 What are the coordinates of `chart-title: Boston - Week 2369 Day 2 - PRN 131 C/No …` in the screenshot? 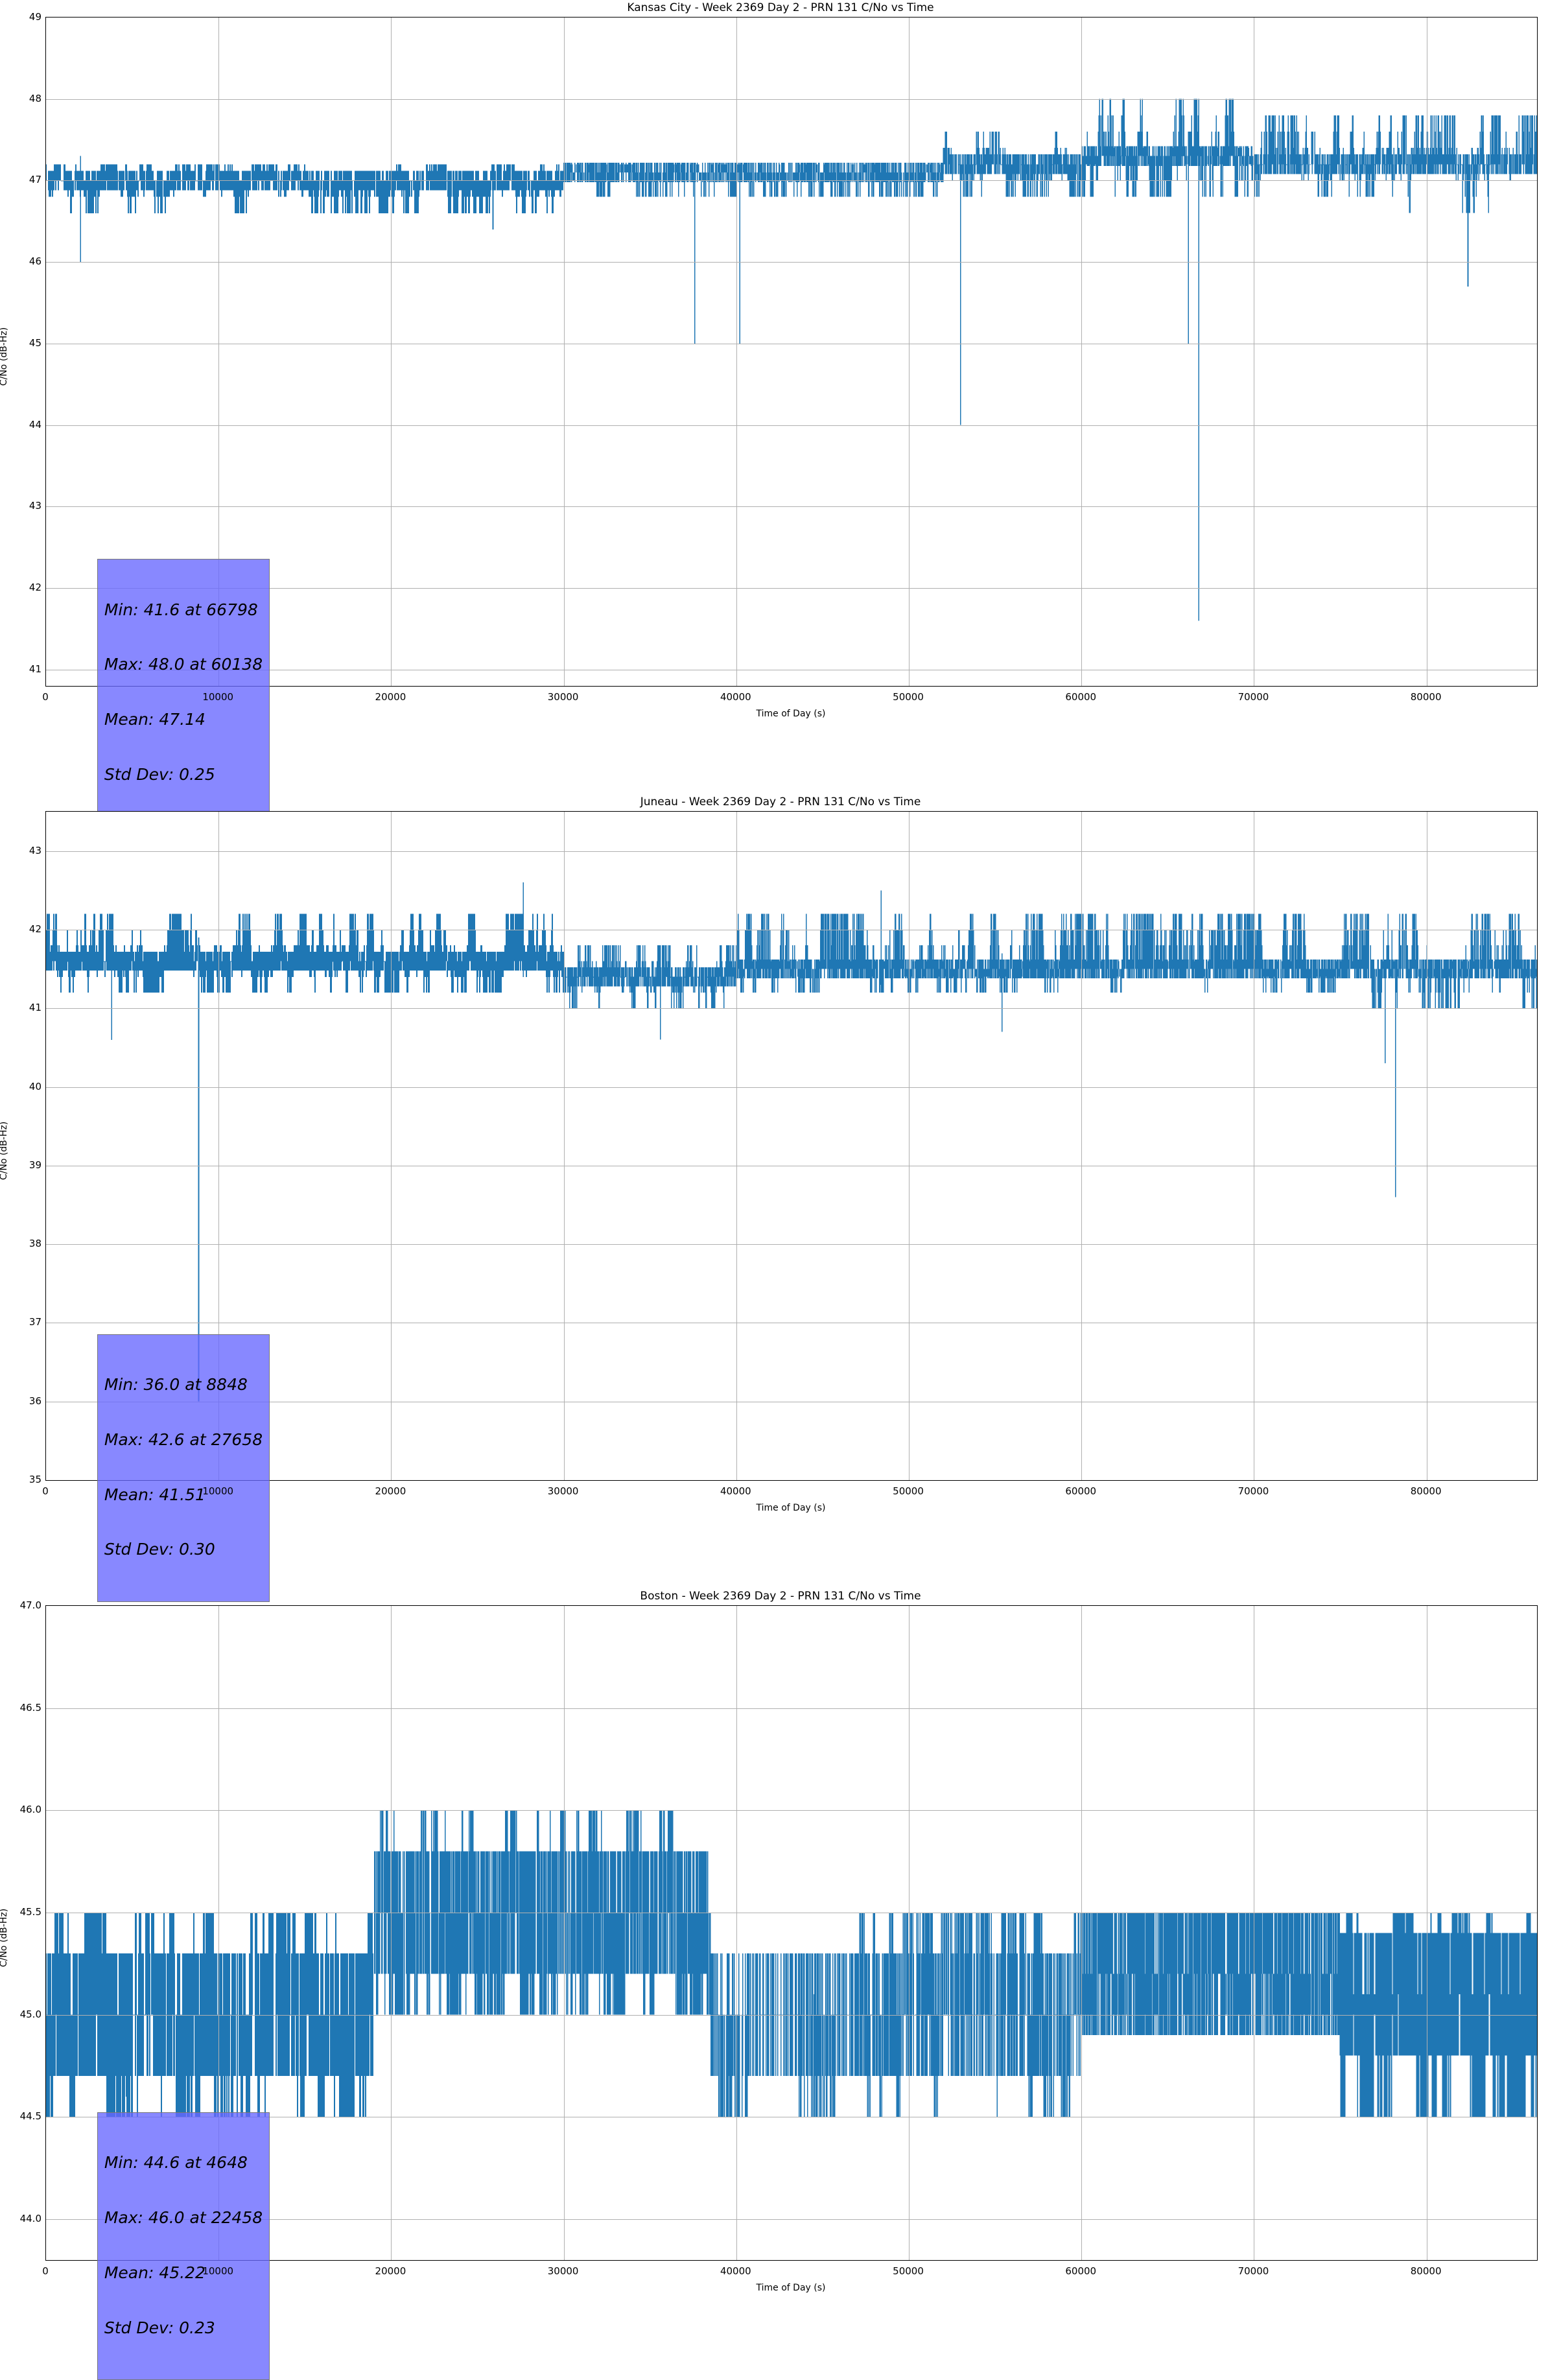 It's located at (780, 1596).